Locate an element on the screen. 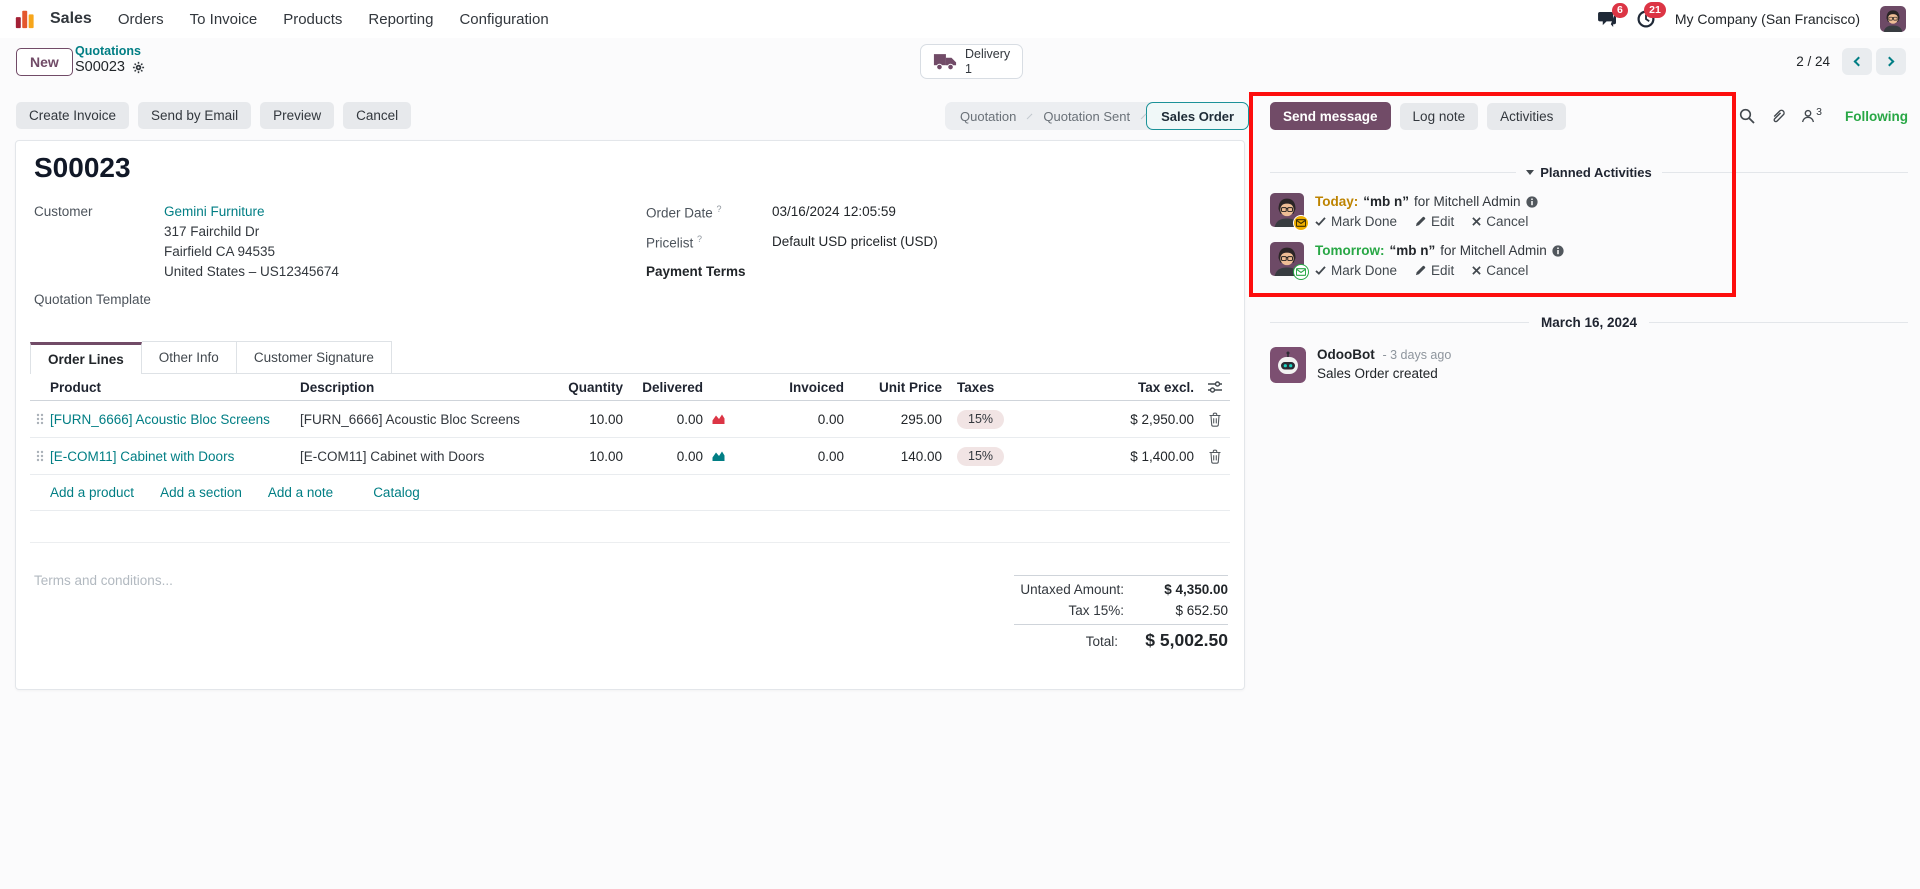 Image resolution: width=1920 pixels, height=889 pixels. pager-previous-button is located at coordinates (1857, 61).